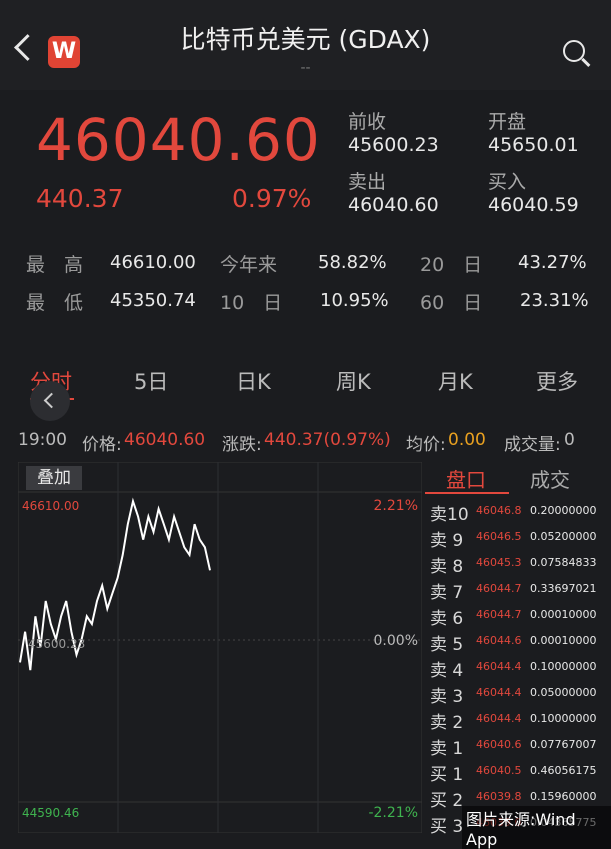 The width and height of the screenshot is (611, 849). I want to click on orderbook-row: 买 346039.00.04365775, so click(513, 825).